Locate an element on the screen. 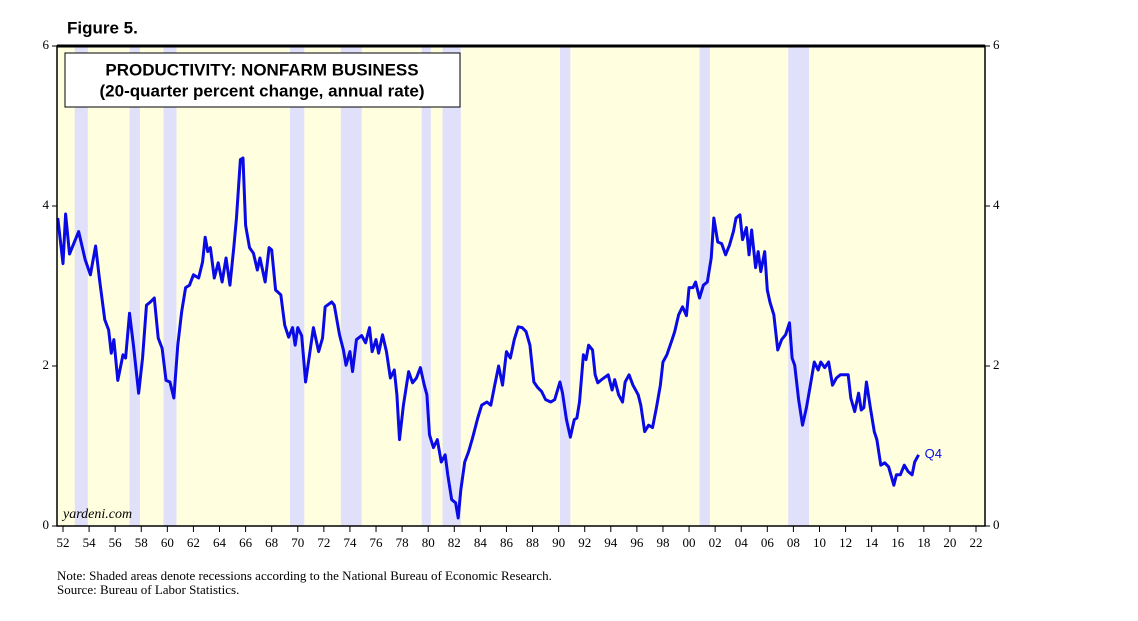  chart-subtitle: (20-quarter percent change, annual rate) is located at coordinates (262, 90).